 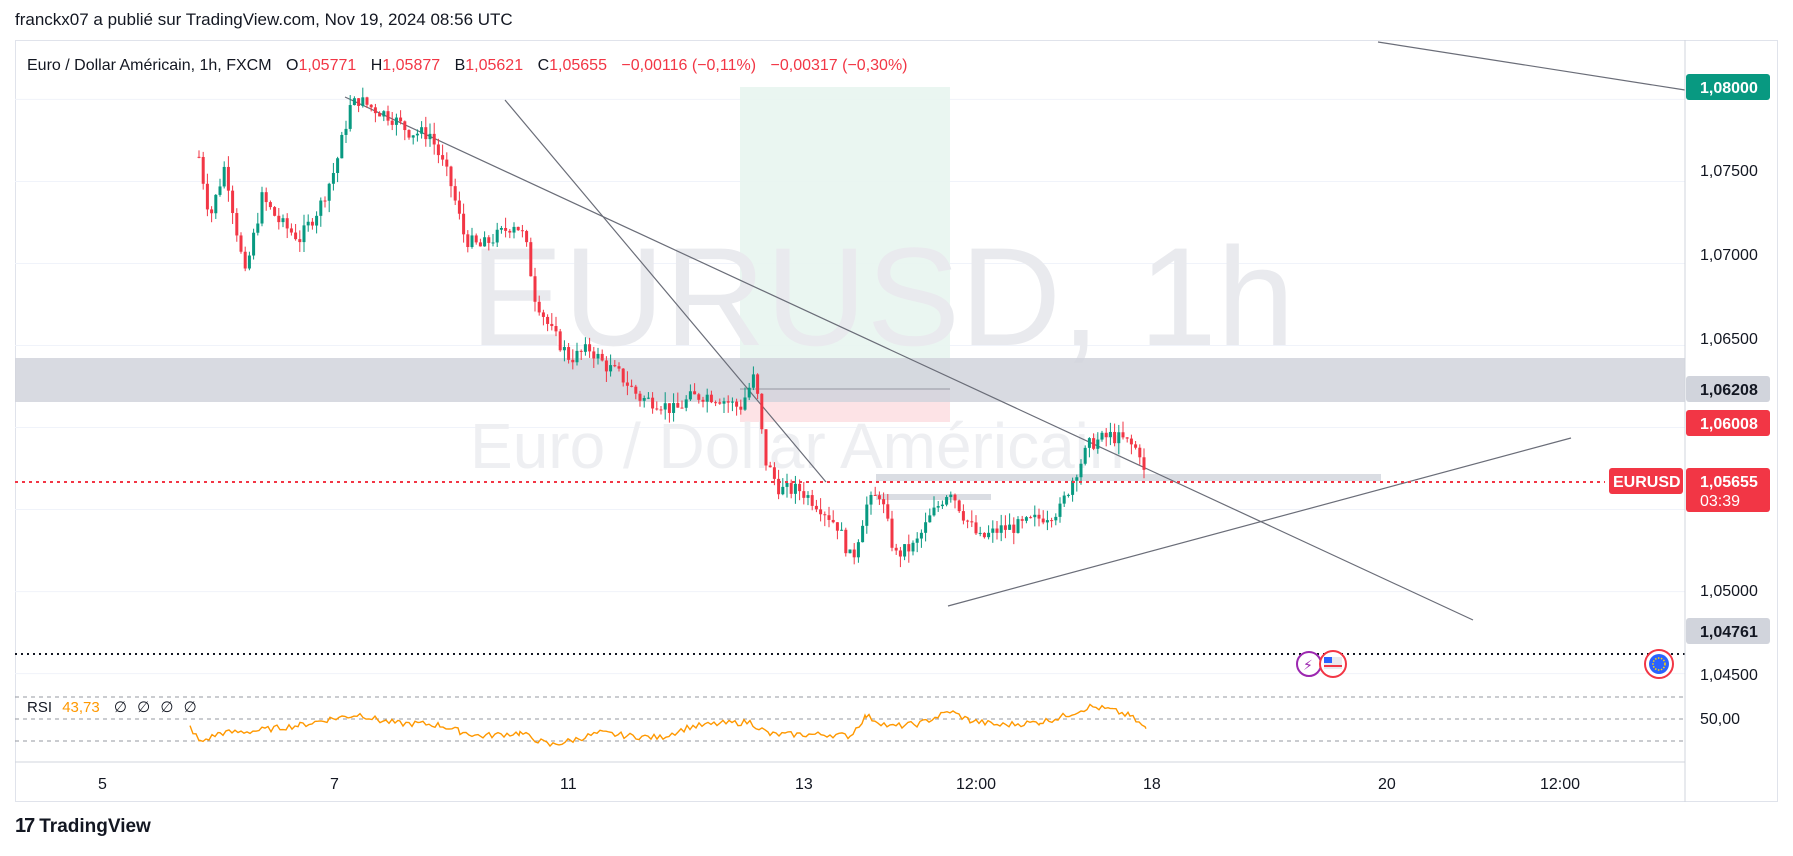 I want to click on price-tick-3: 1,06500, so click(x=1729, y=339).